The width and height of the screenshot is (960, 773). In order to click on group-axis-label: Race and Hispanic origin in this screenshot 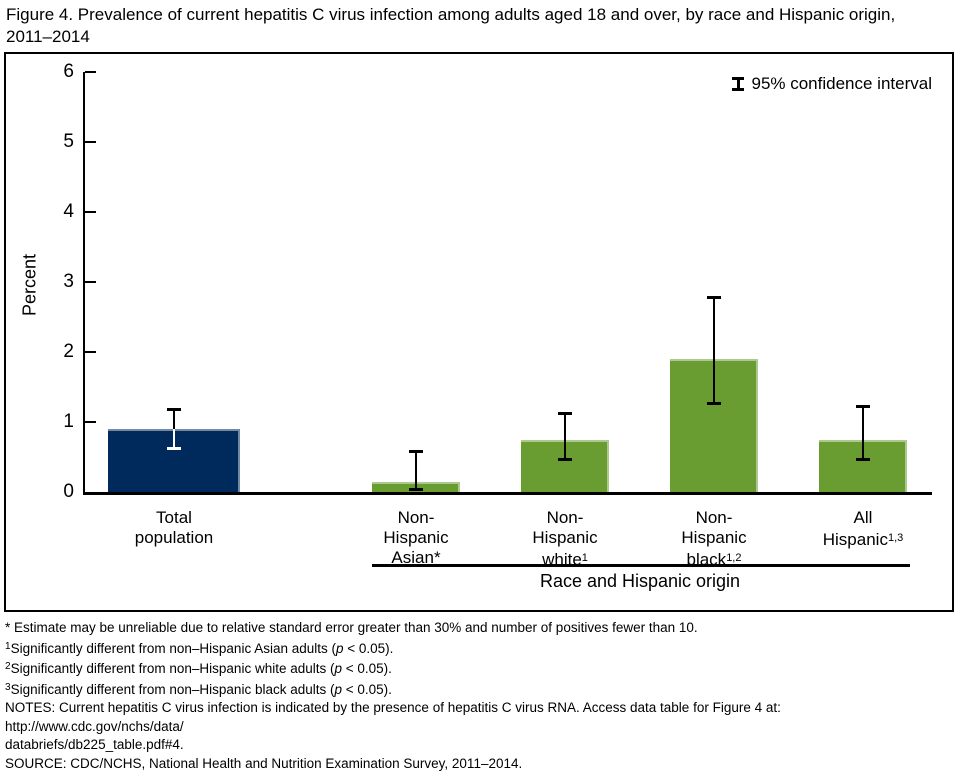, I will do `click(640, 581)`.